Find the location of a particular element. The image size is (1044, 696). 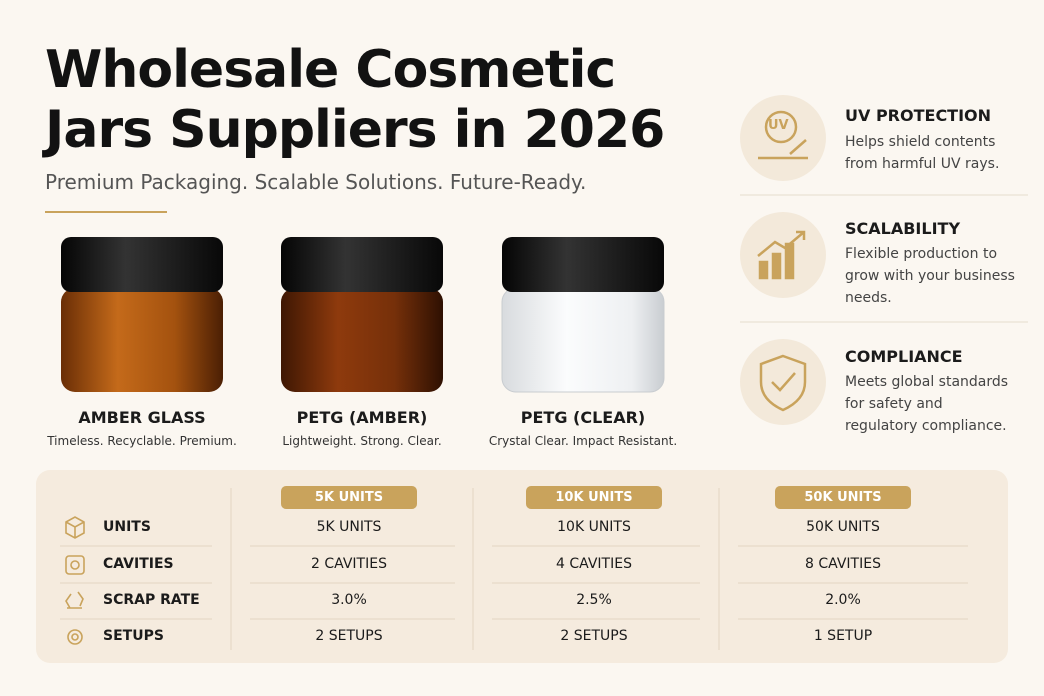

row-label: SETUPS is located at coordinates (133, 636).